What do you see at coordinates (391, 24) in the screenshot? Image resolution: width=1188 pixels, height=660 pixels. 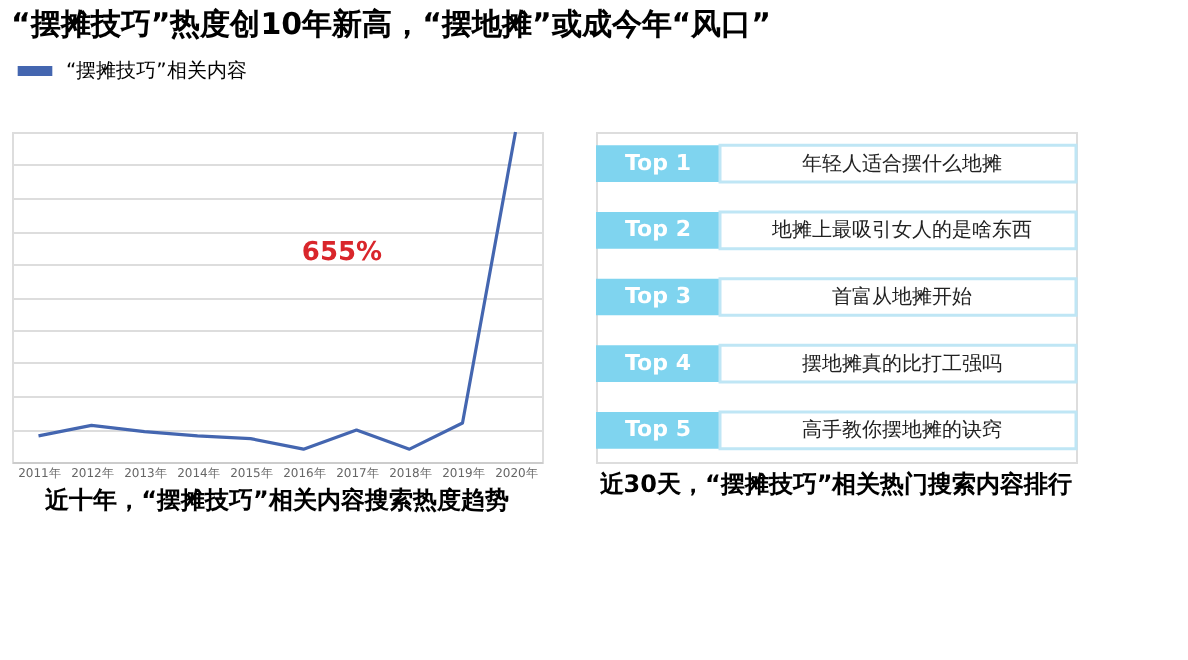 I see `chart-title: “摆摊技巧”热度创10年新高，“摆地摊”或成今年“风口”` at bounding box center [391, 24].